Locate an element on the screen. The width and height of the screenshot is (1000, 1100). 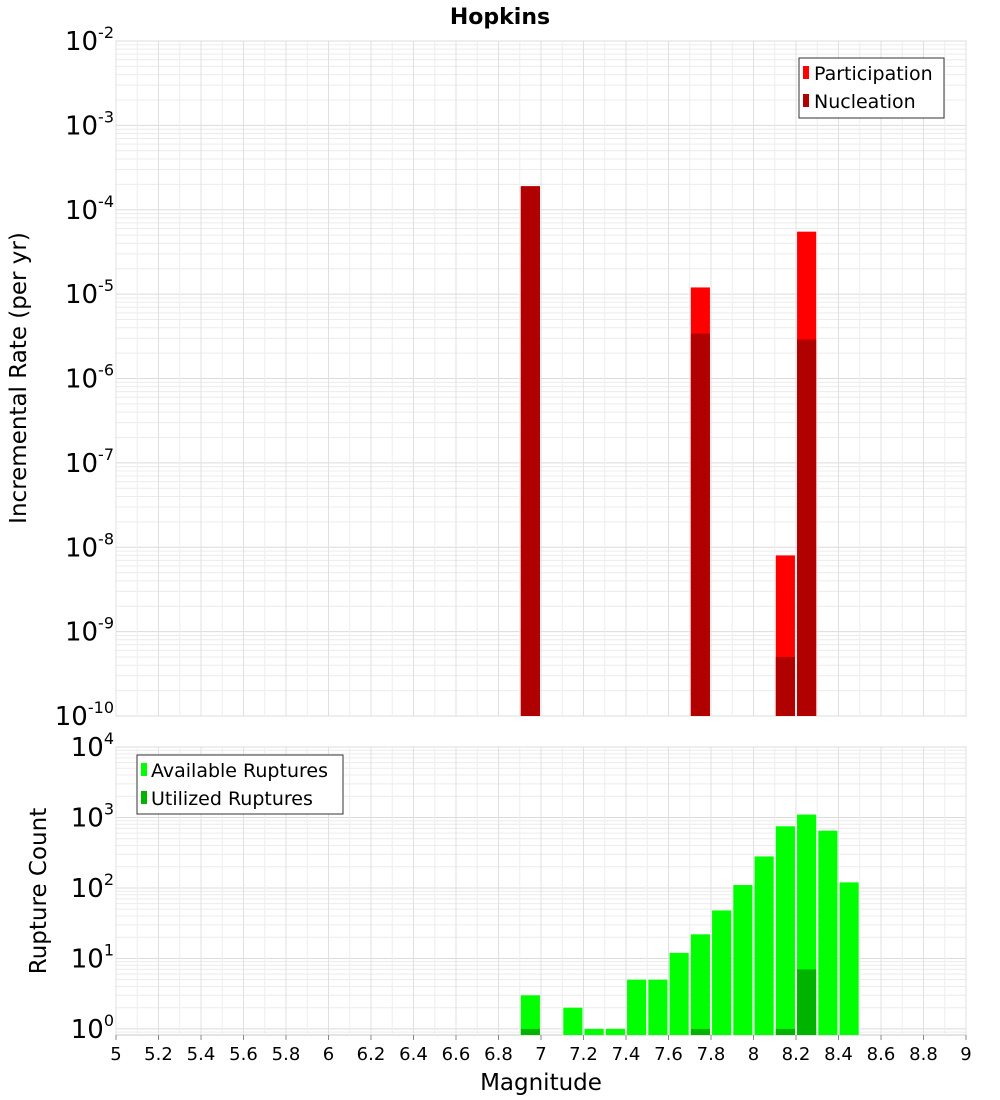
y-tick-label: 10⁻² is located at coordinates (89, 40).